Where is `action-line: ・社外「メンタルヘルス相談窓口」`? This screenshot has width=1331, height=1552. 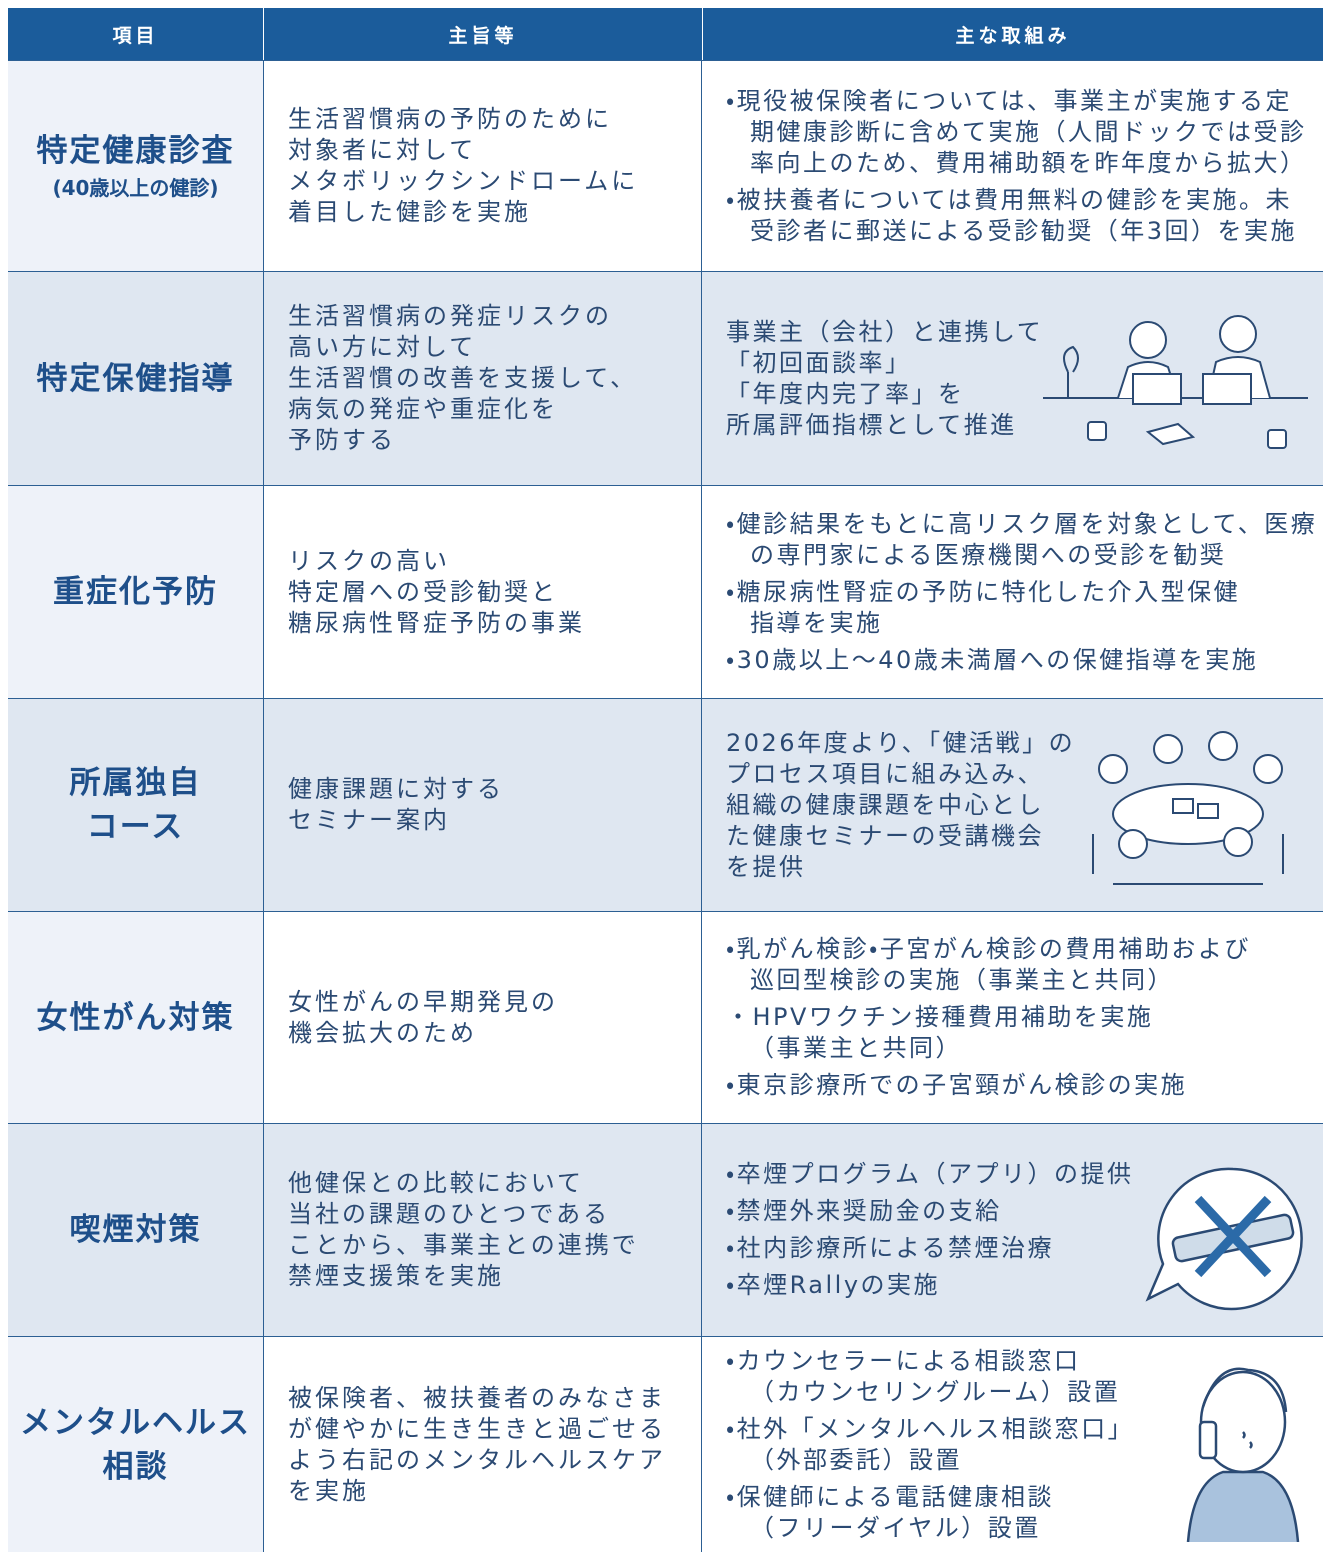 action-line: ・社外「メンタルヘルス相談窓口」 is located at coordinates (930, 1428).